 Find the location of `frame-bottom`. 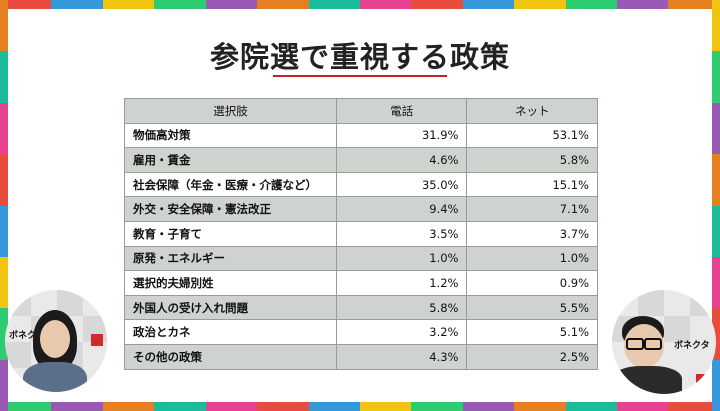

frame-bottom is located at coordinates (360, 406).